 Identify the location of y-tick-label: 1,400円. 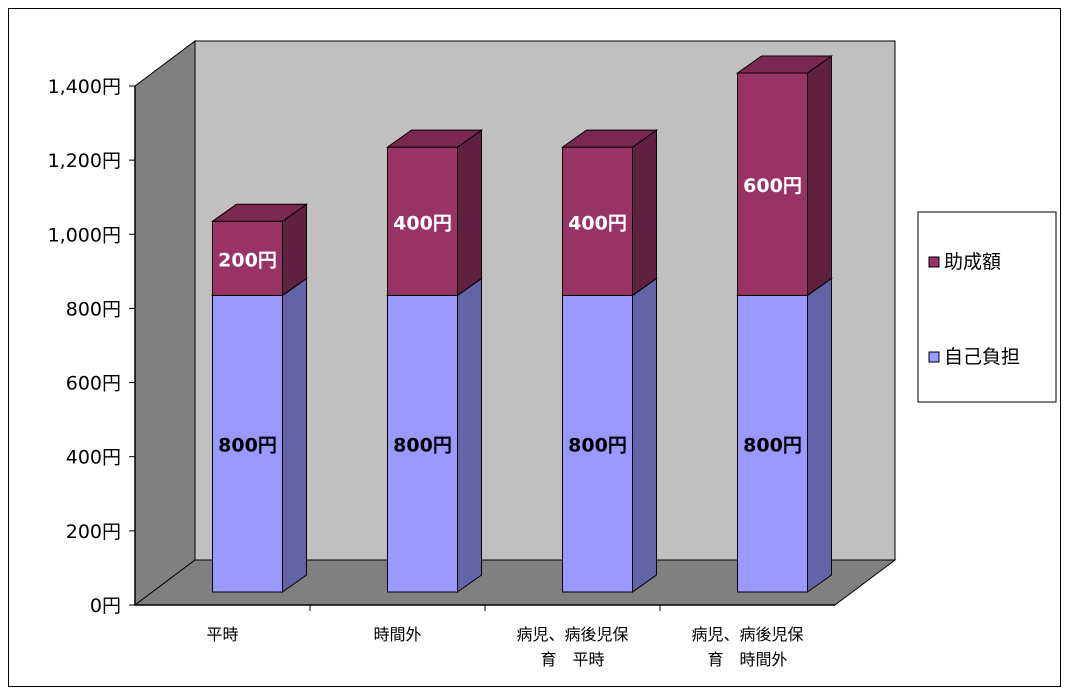
(84, 87).